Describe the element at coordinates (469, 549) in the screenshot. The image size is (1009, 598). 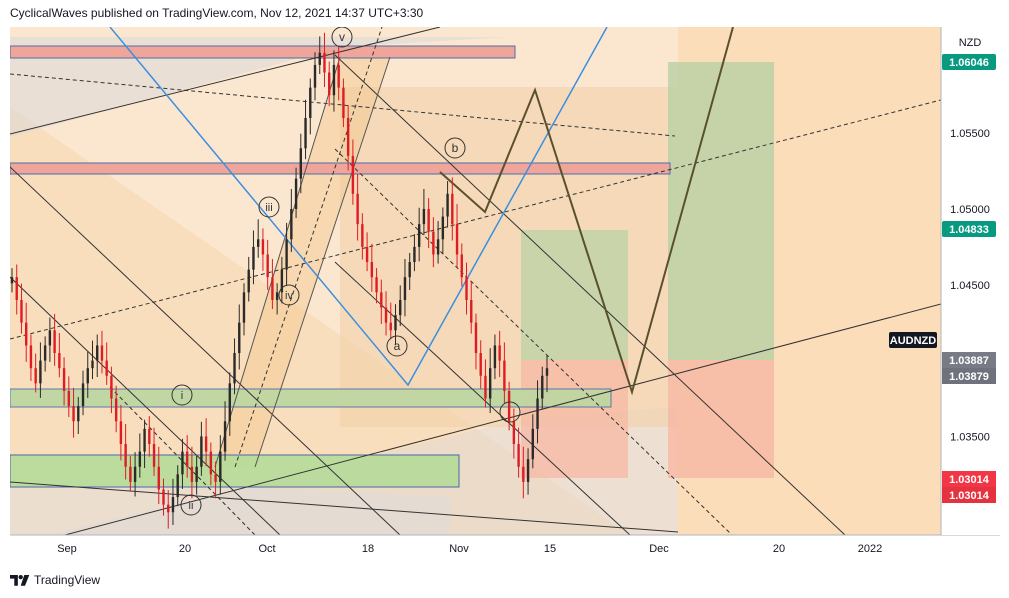
I see `time-axis: Sep 20 Oct 18 Nov 15 Dec 20 2022` at that location.